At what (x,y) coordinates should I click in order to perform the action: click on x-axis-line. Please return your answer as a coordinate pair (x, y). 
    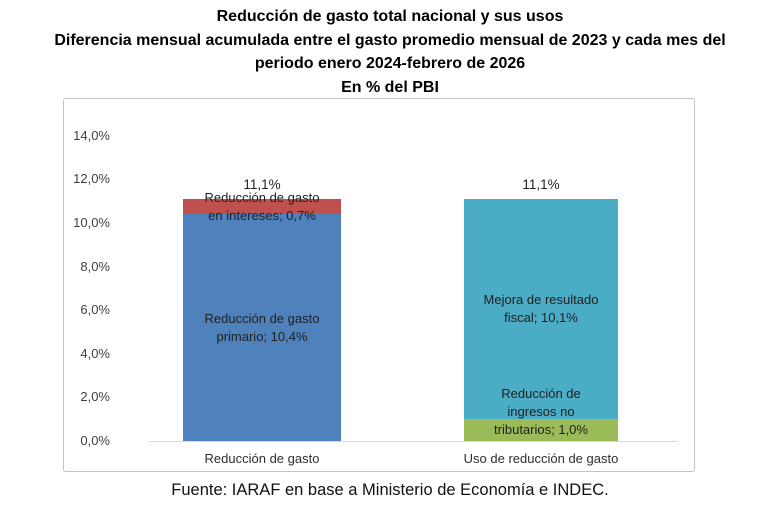
    Looking at the image, I should click on (413, 441).